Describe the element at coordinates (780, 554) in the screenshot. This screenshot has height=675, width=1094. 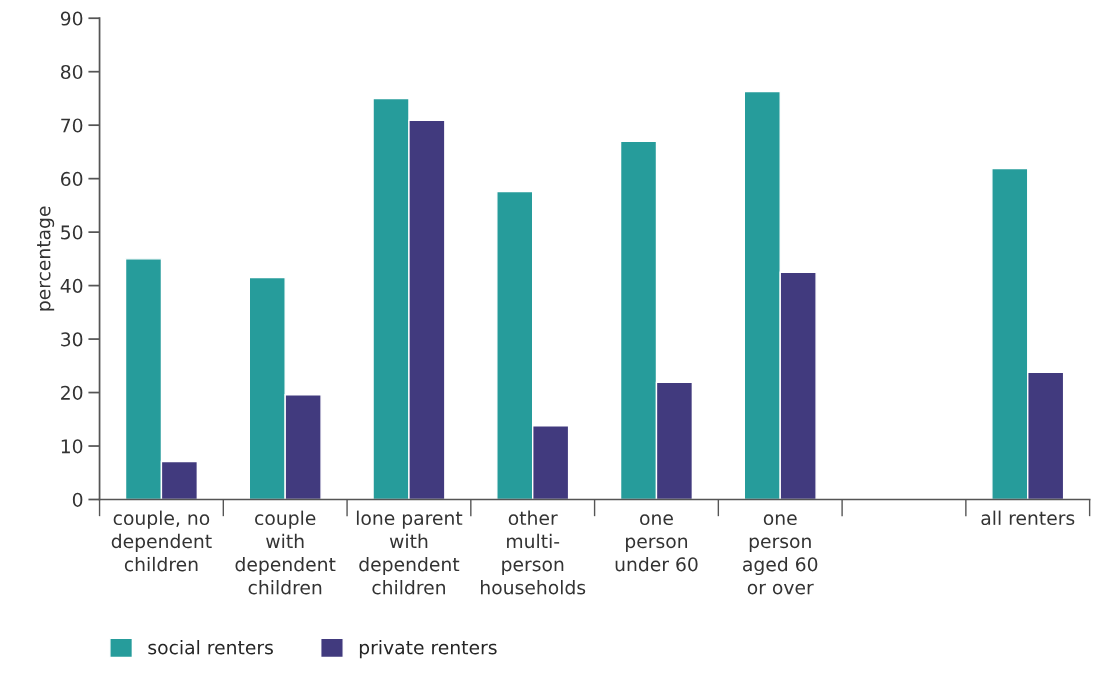
I see `x-tick-label: one person aged 60 or over` at that location.